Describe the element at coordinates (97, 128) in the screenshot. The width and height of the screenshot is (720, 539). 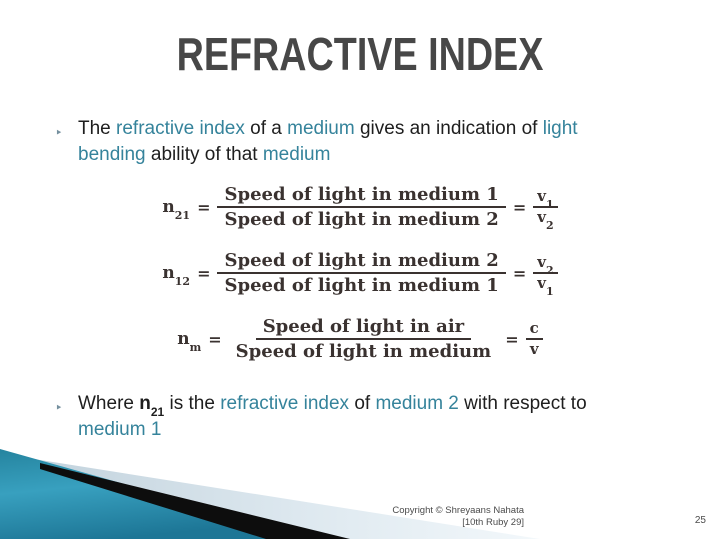
I see `text-segment: The` at that location.